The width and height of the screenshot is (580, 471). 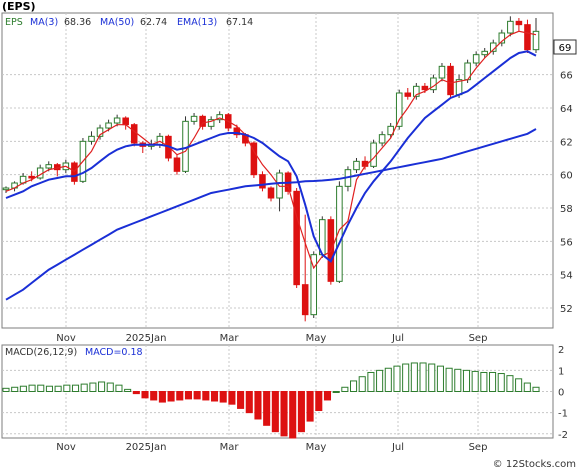 What do you see at coordinates (153, 22) in the screenshot?
I see `legend-ma50-value: 62.74` at bounding box center [153, 22].